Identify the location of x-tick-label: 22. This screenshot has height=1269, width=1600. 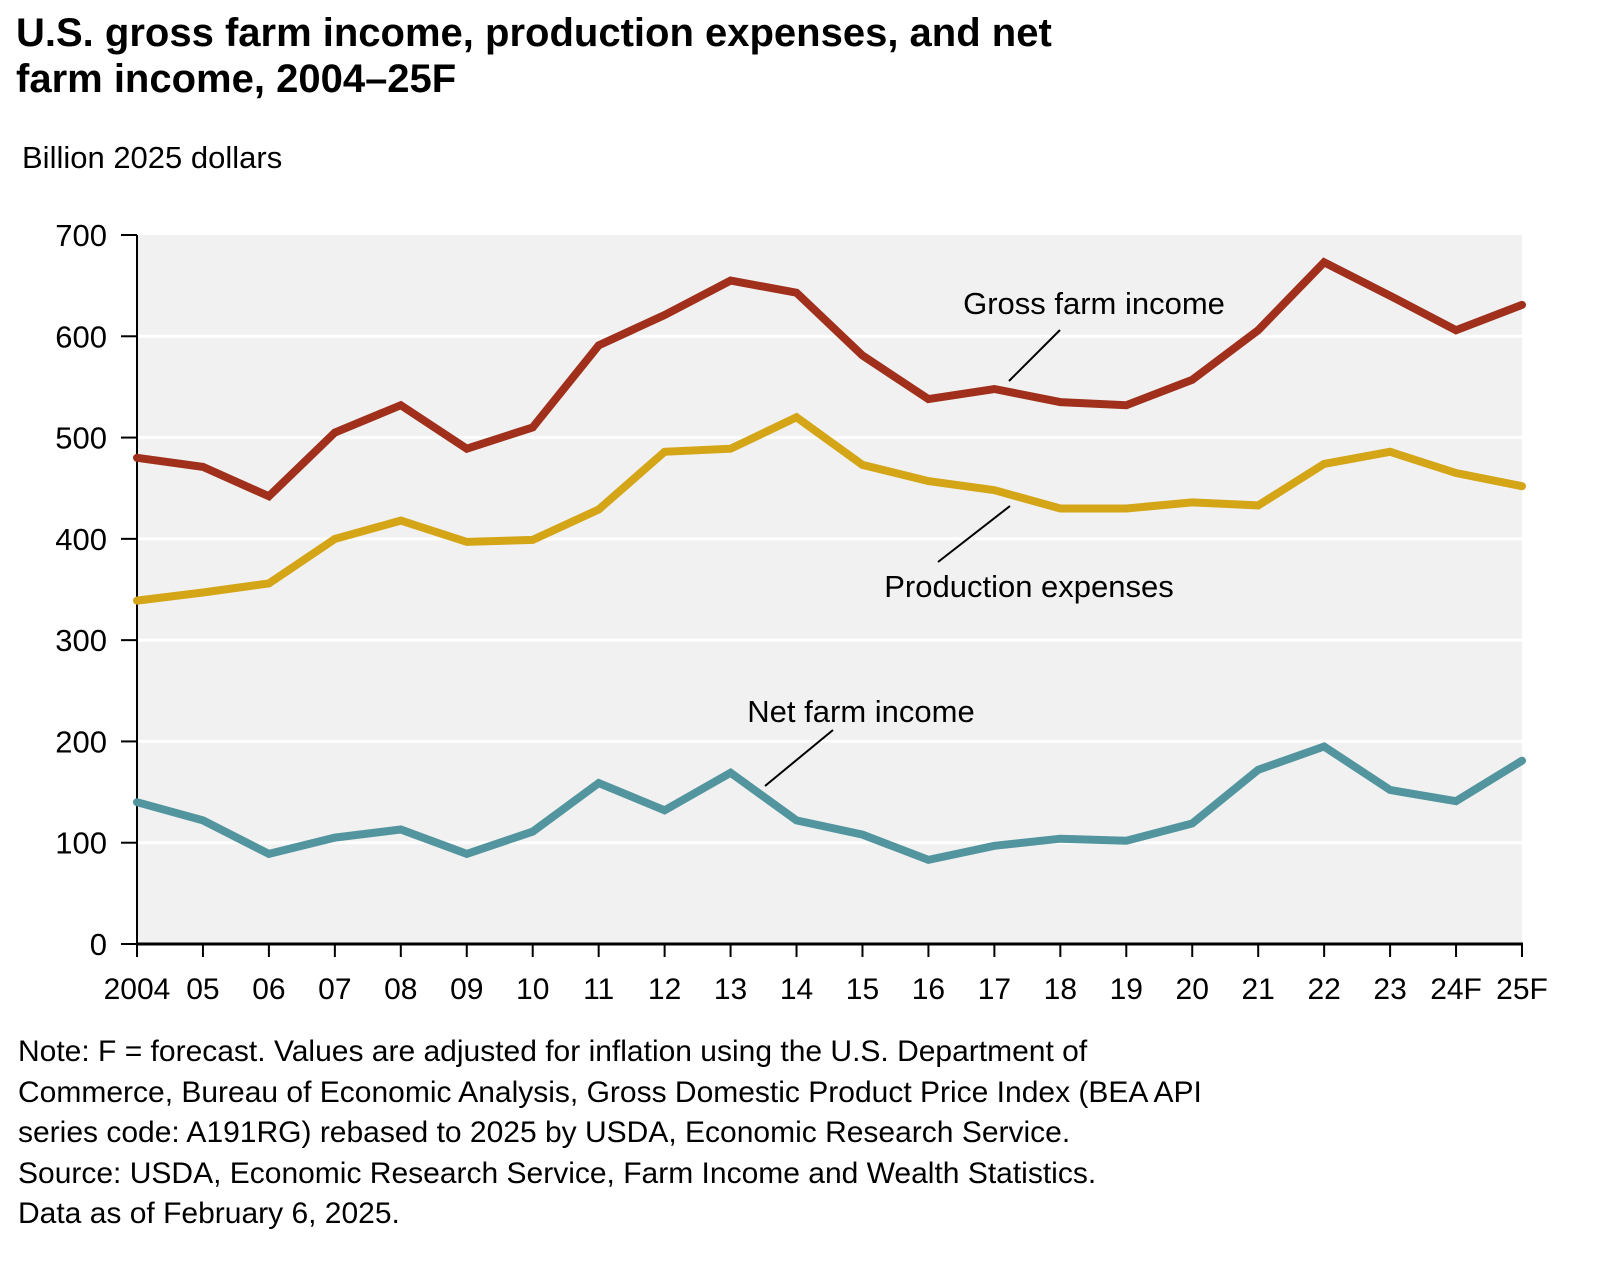
(1323, 989).